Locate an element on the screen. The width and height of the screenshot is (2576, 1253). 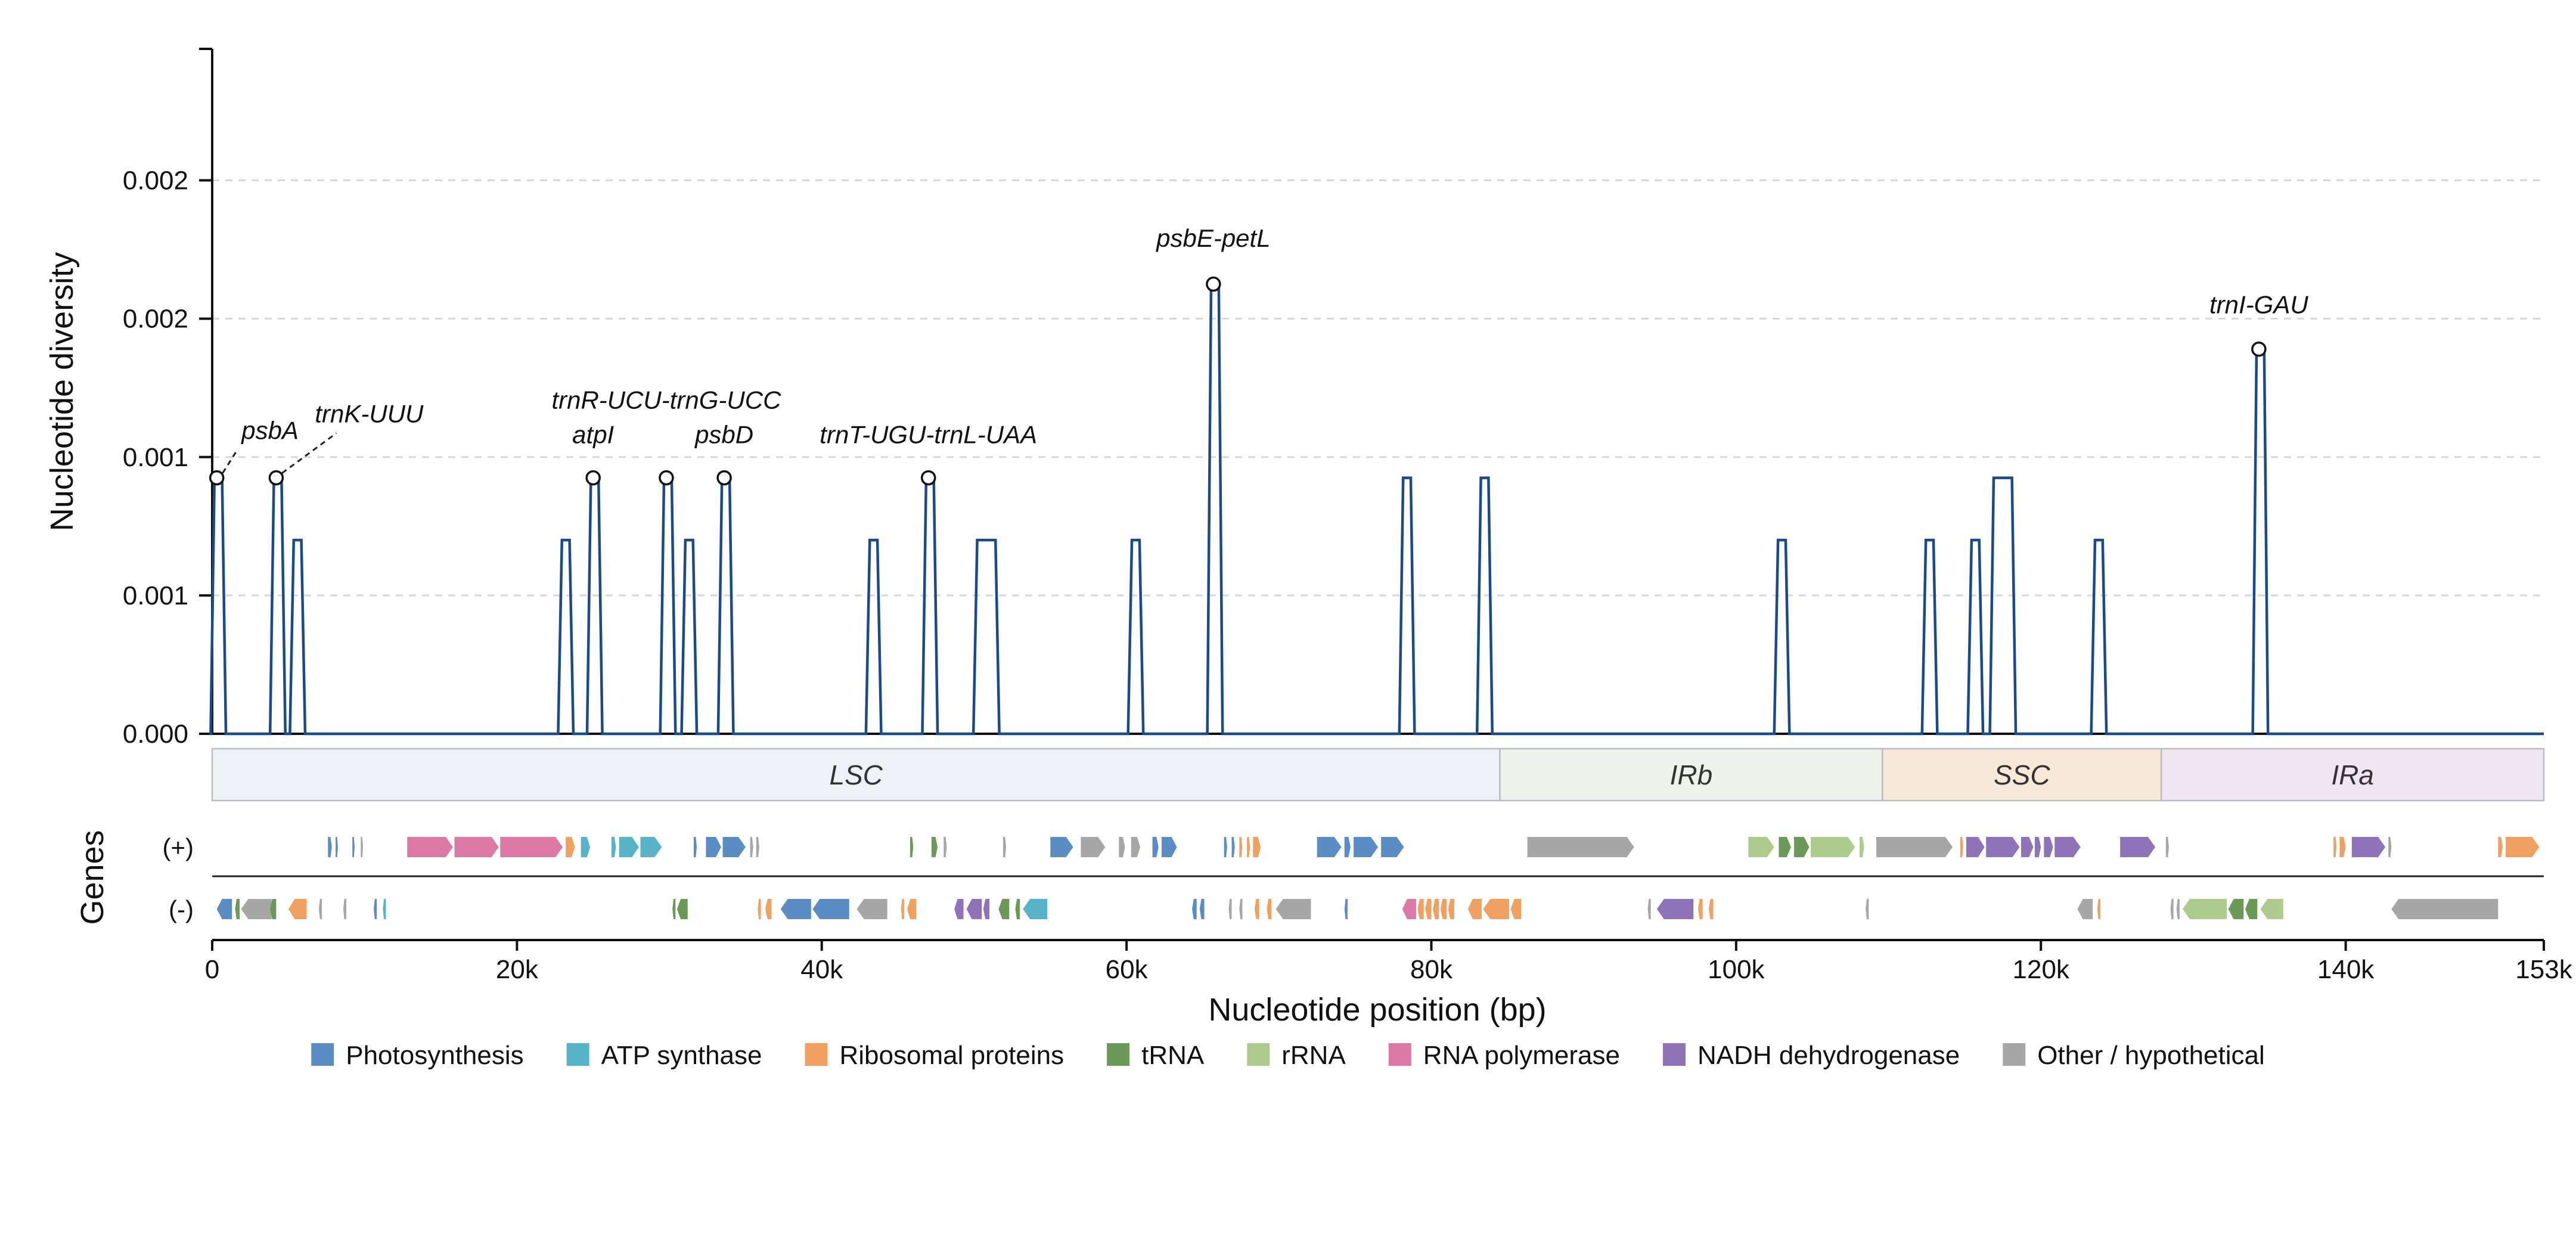
region-label: IRb is located at coordinates (1692, 774).